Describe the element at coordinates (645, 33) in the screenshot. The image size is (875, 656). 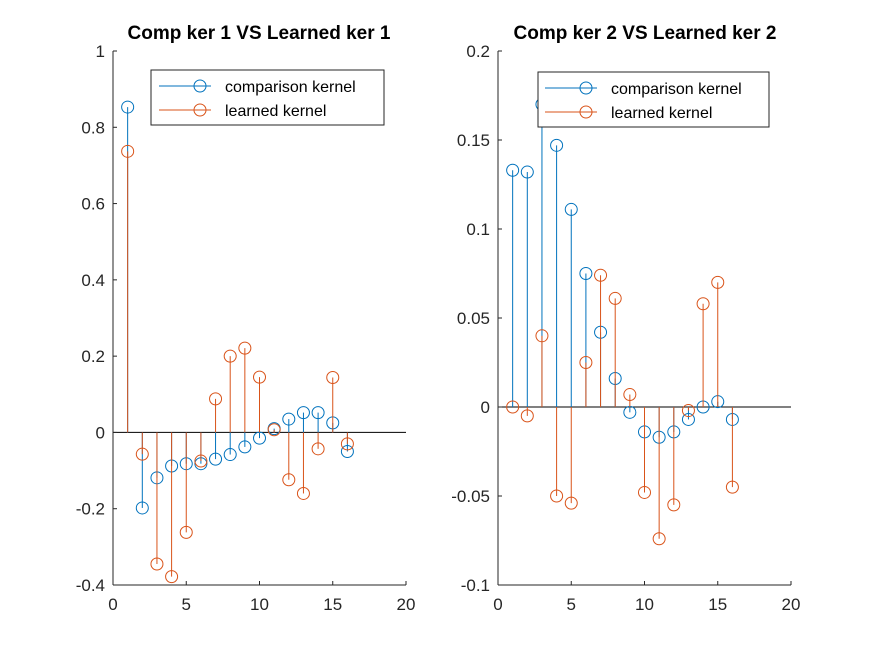
I see `chart-title: Comp ker 2 VS Learned ker 2` at that location.